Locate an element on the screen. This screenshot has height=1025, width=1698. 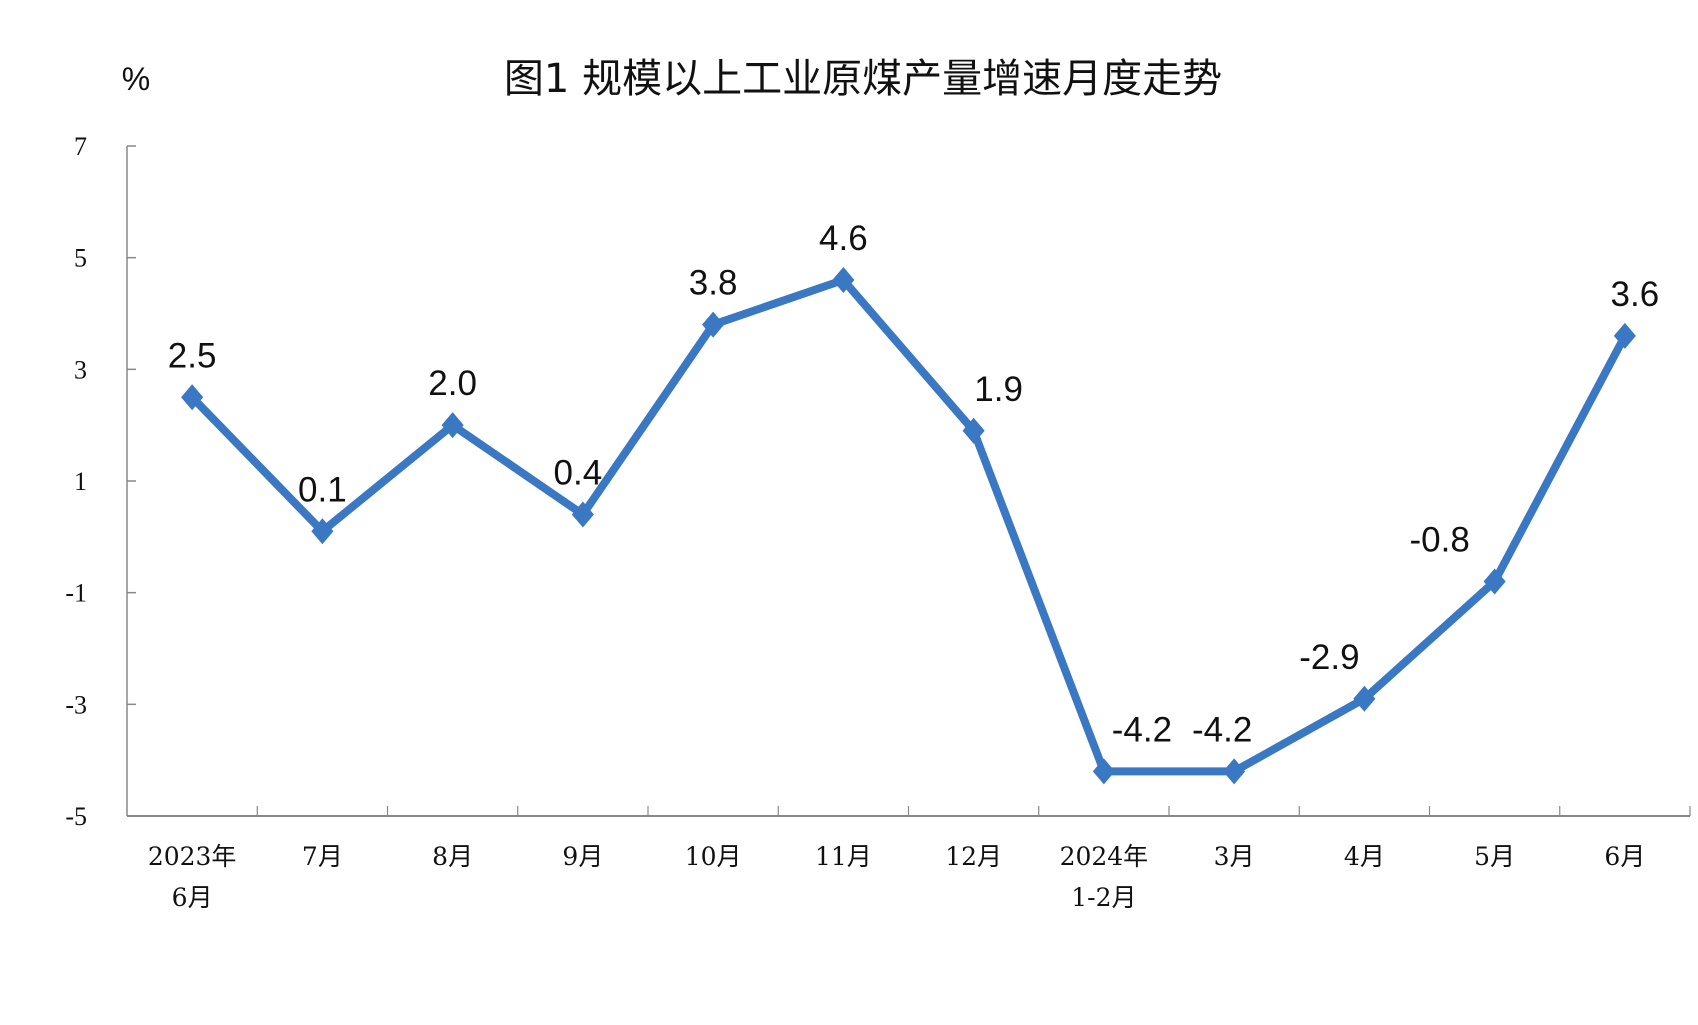
y-tick-label: 5 is located at coordinates (80, 258).